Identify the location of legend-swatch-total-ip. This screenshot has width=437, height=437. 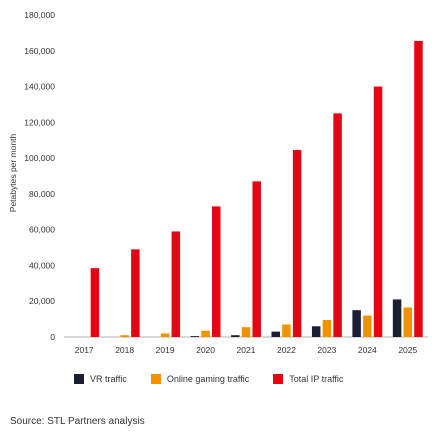
(278, 379).